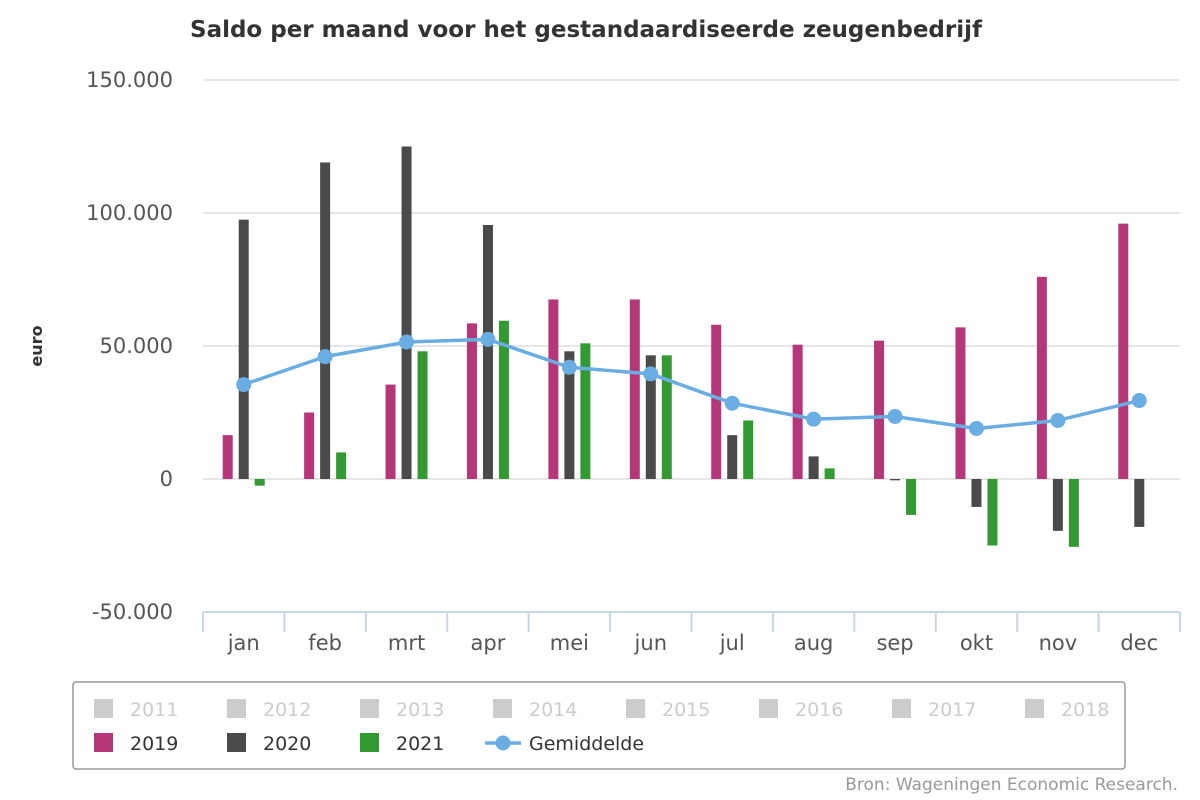 Image resolution: width=1200 pixels, height=800 pixels. Describe the element at coordinates (1011, 785) in the screenshot. I see `source-credit: Bron: Wageningen Economic Research.` at that location.